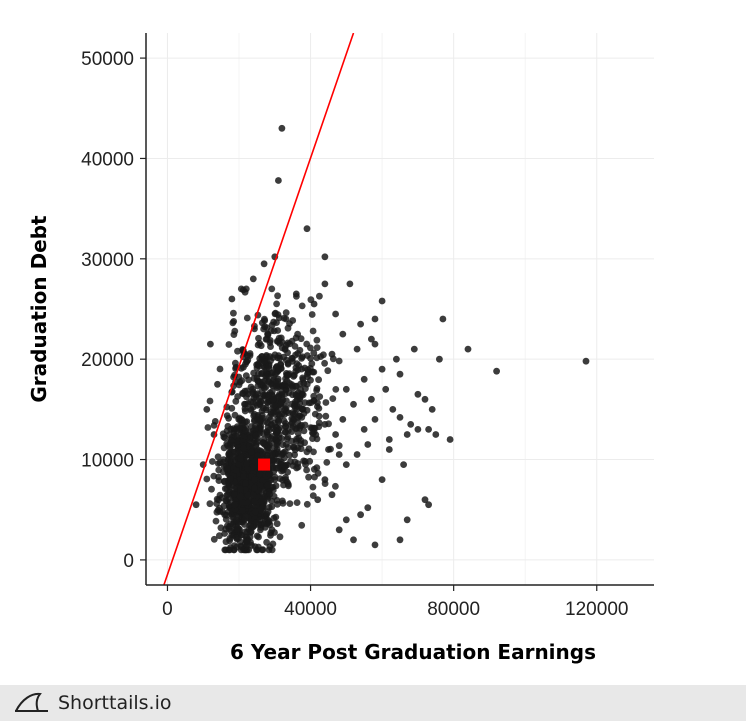 This screenshot has height=721, width=746. Describe the element at coordinates (107, 59) in the screenshot. I see `y-tick-label: 50000` at that location.